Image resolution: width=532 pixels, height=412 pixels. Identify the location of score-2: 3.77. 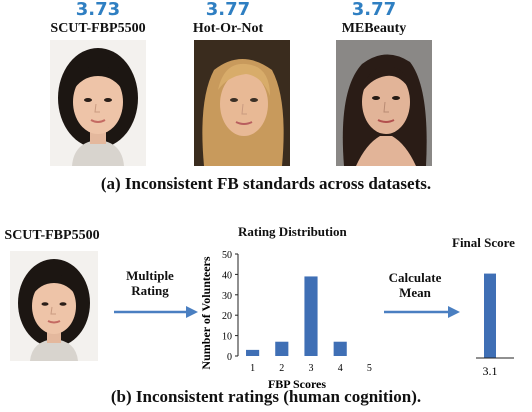
(228, 10).